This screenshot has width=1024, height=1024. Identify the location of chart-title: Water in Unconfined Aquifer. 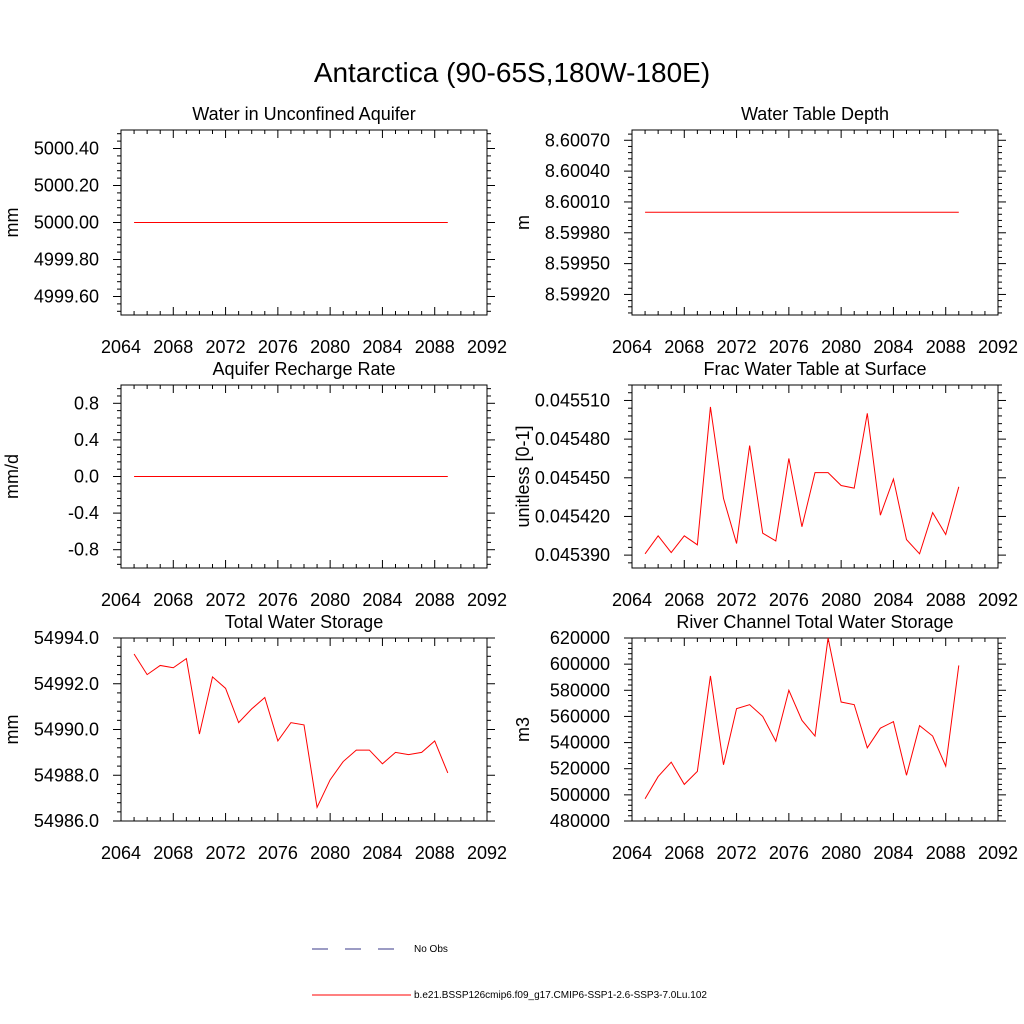
(303, 114).